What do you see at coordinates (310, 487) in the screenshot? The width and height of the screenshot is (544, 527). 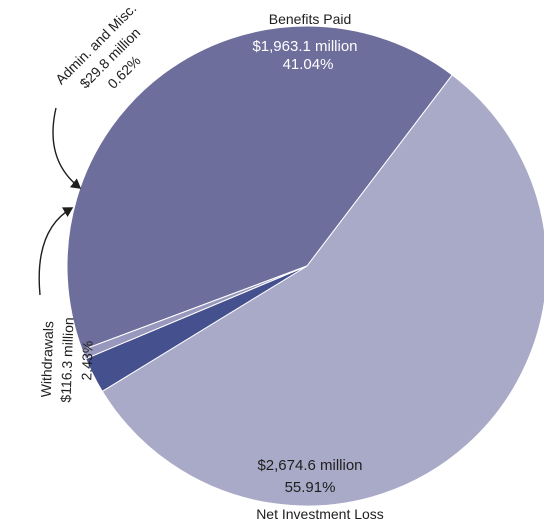 I see `slice-label-netloss-pct: 55.91%` at bounding box center [310, 487].